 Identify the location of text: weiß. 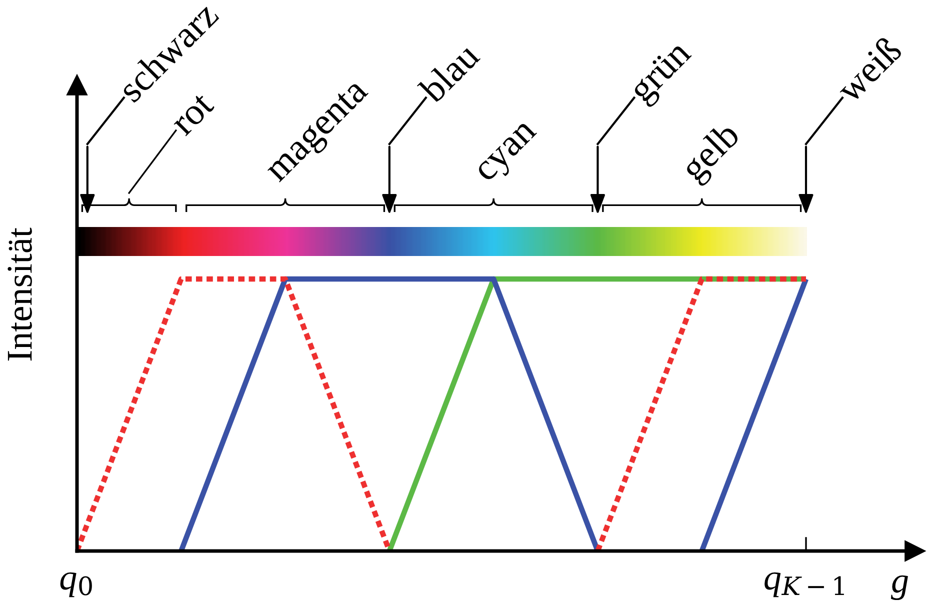
(868, 69).